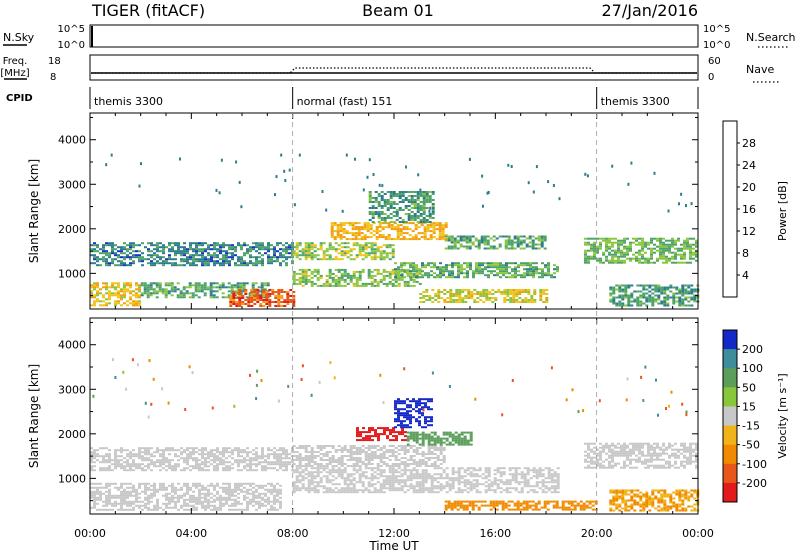  I want to click on freq-frame, so click(394, 67).